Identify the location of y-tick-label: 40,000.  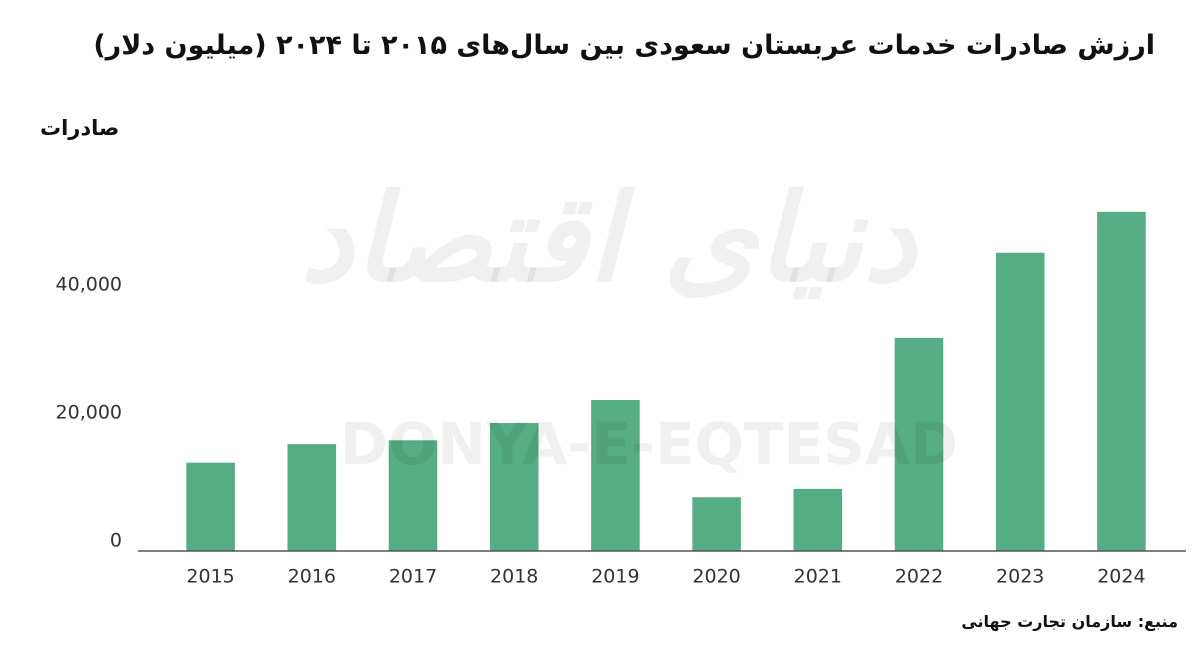
(89, 285).